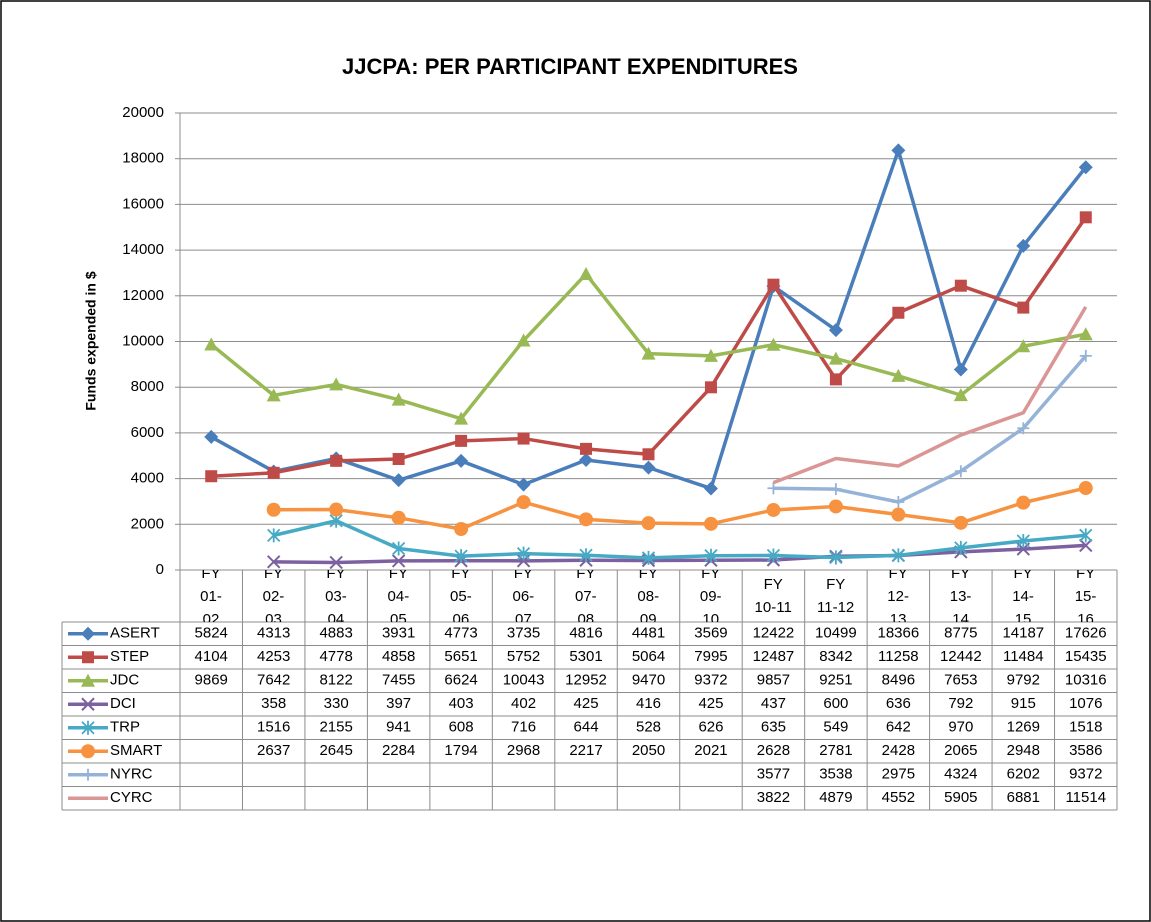 The width and height of the screenshot is (1151, 922). Describe the element at coordinates (585, 596) in the screenshot. I see `x-tick-label: FY 07-08` at that location.